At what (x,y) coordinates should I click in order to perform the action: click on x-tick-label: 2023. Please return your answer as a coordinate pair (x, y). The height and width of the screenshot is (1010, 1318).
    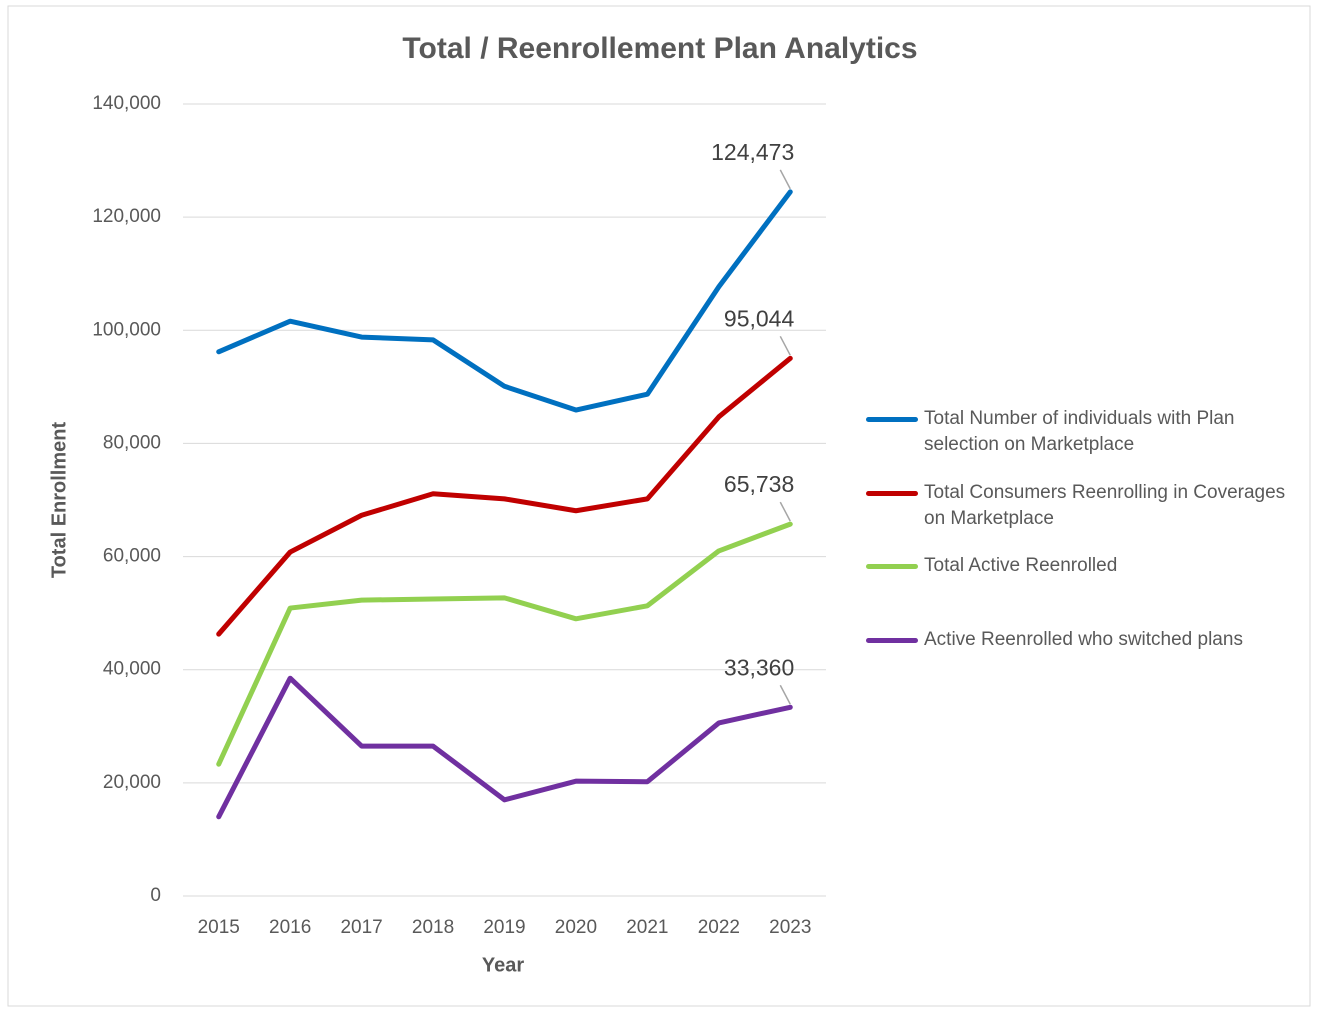
    Looking at the image, I should click on (790, 927).